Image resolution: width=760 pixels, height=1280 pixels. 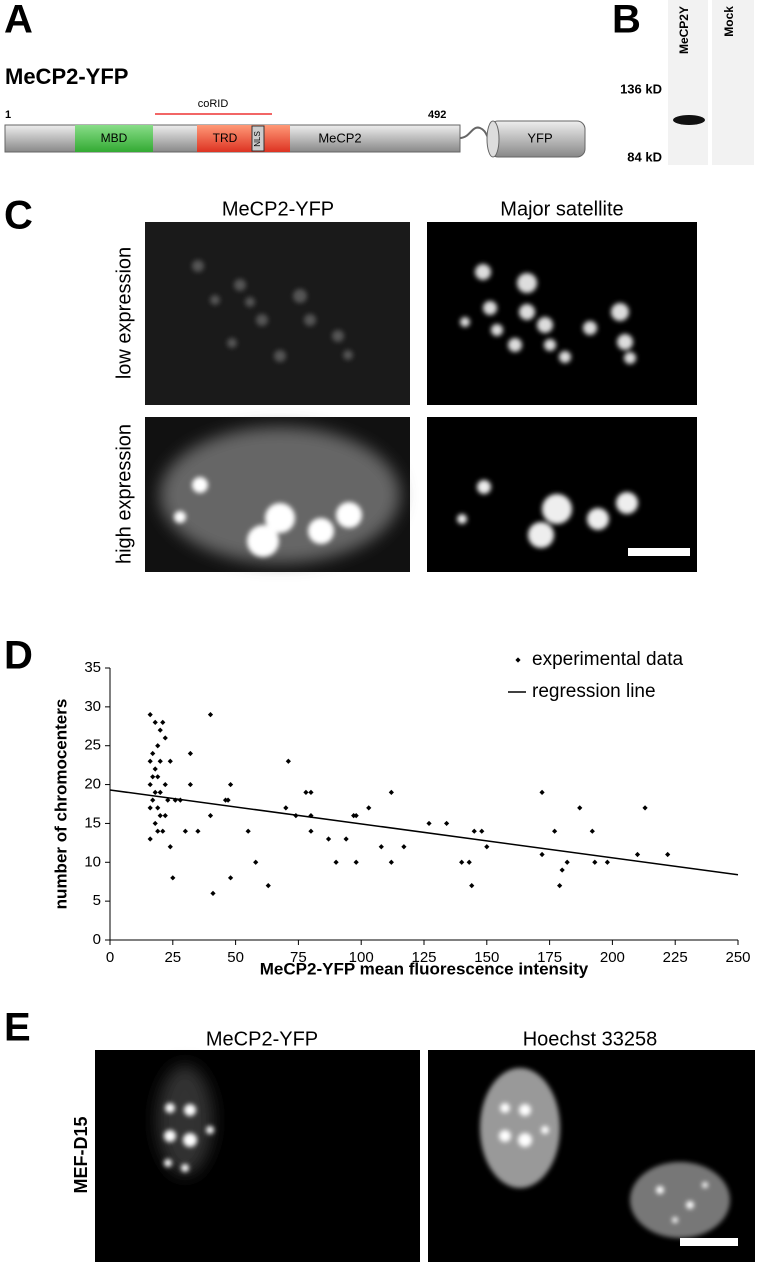 What do you see at coordinates (8, 115) in the screenshot?
I see `start-label: 1` at bounding box center [8, 115].